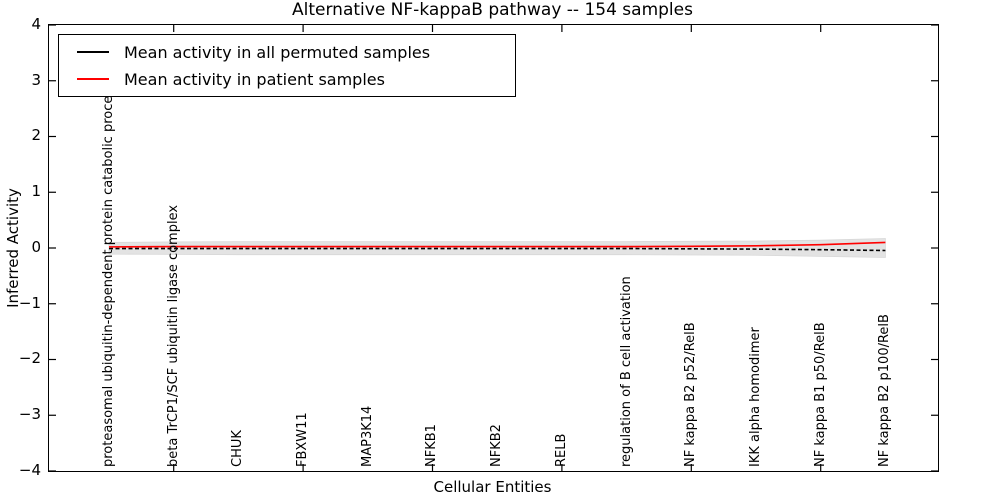  I want to click on legend-line-permuted-samples, so click(93, 52).